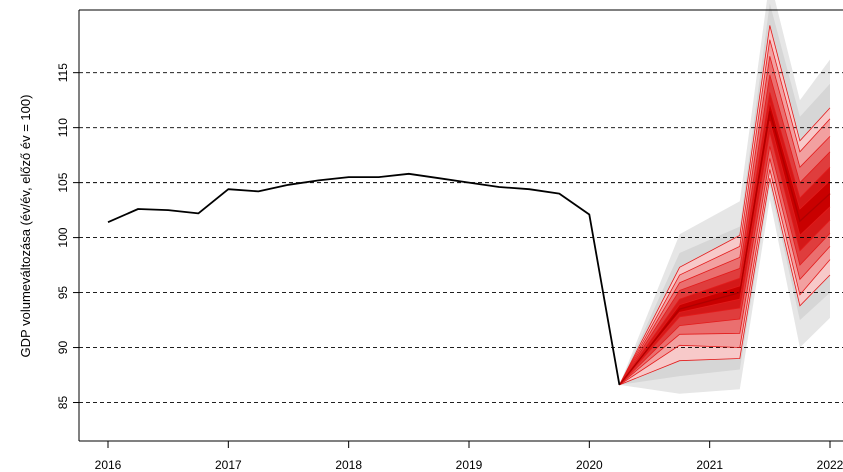 This screenshot has height=472, width=843. I want to click on x-tick-label: 2020, so click(589, 465).